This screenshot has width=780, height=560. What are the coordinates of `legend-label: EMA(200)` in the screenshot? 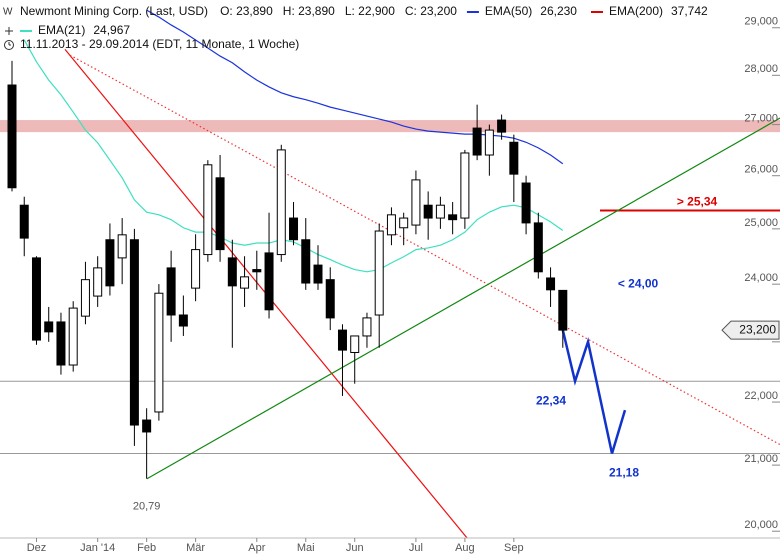 It's located at (636, 11).